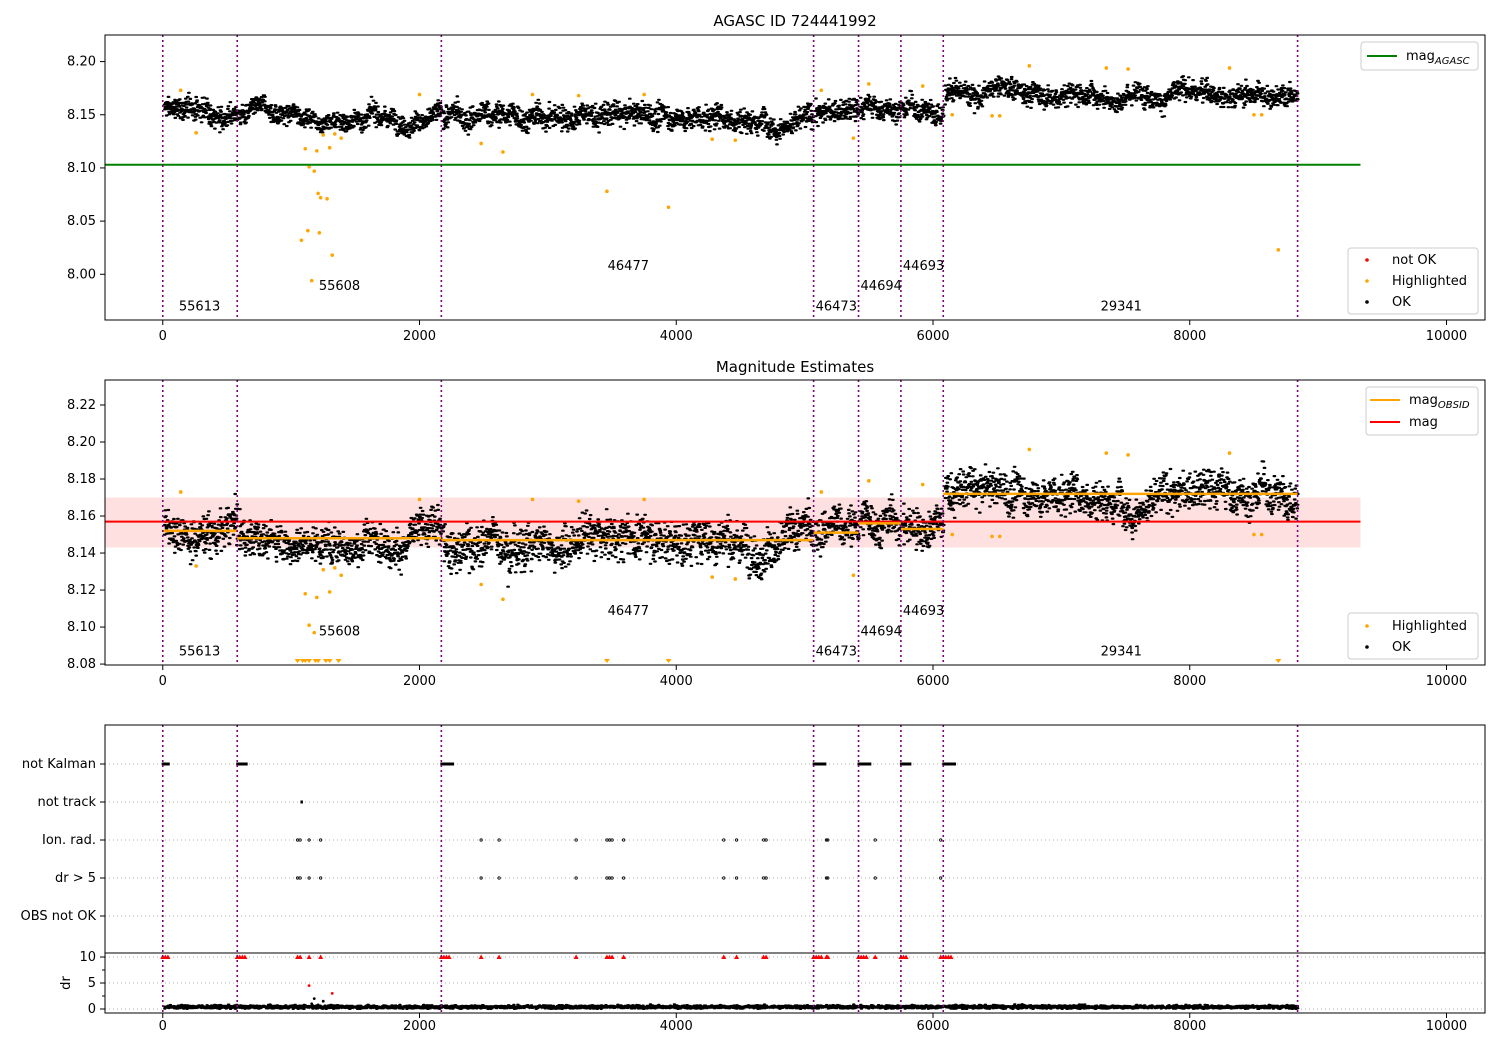 This screenshot has width=1500, height=1050. I want to click on legend-mag-agasc-label: magAGASC, so click(1438, 58).